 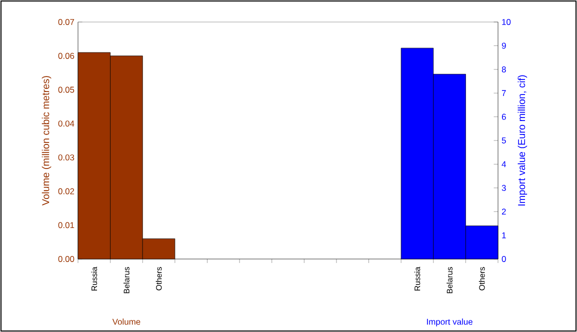 I want to click on y-tick-label: 0.00, so click(x=66, y=259).